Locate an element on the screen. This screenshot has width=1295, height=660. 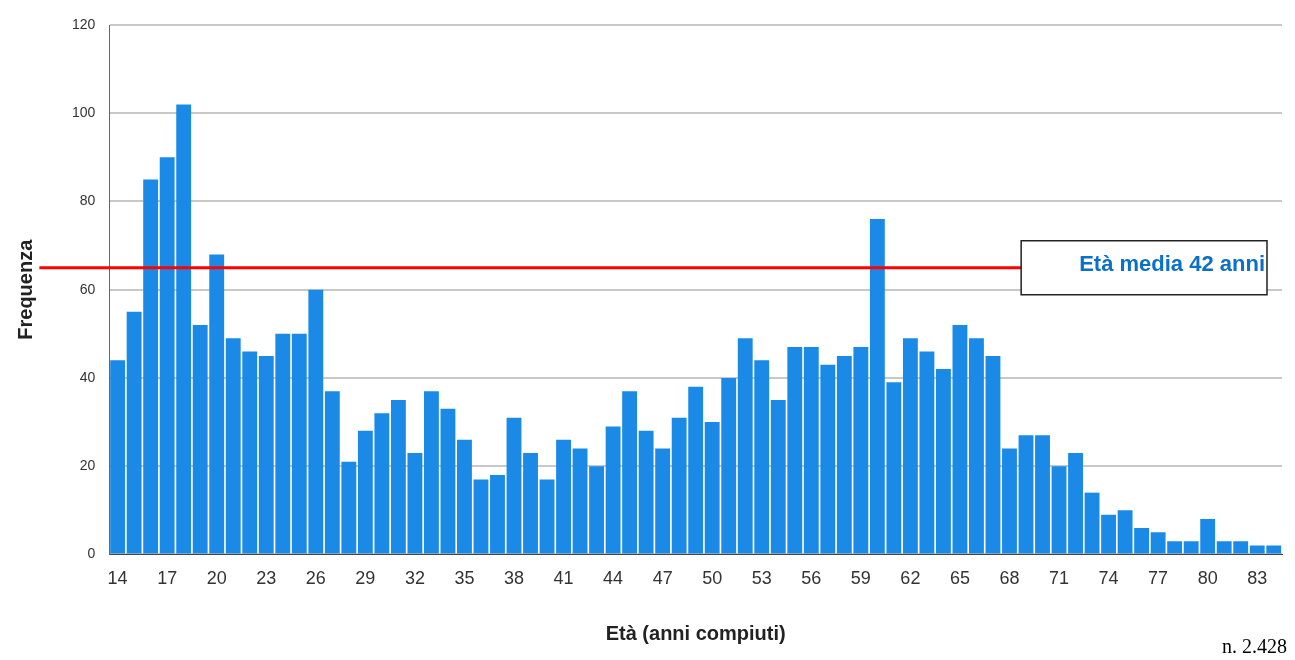
x-tick-label: 44 is located at coordinates (613, 578).